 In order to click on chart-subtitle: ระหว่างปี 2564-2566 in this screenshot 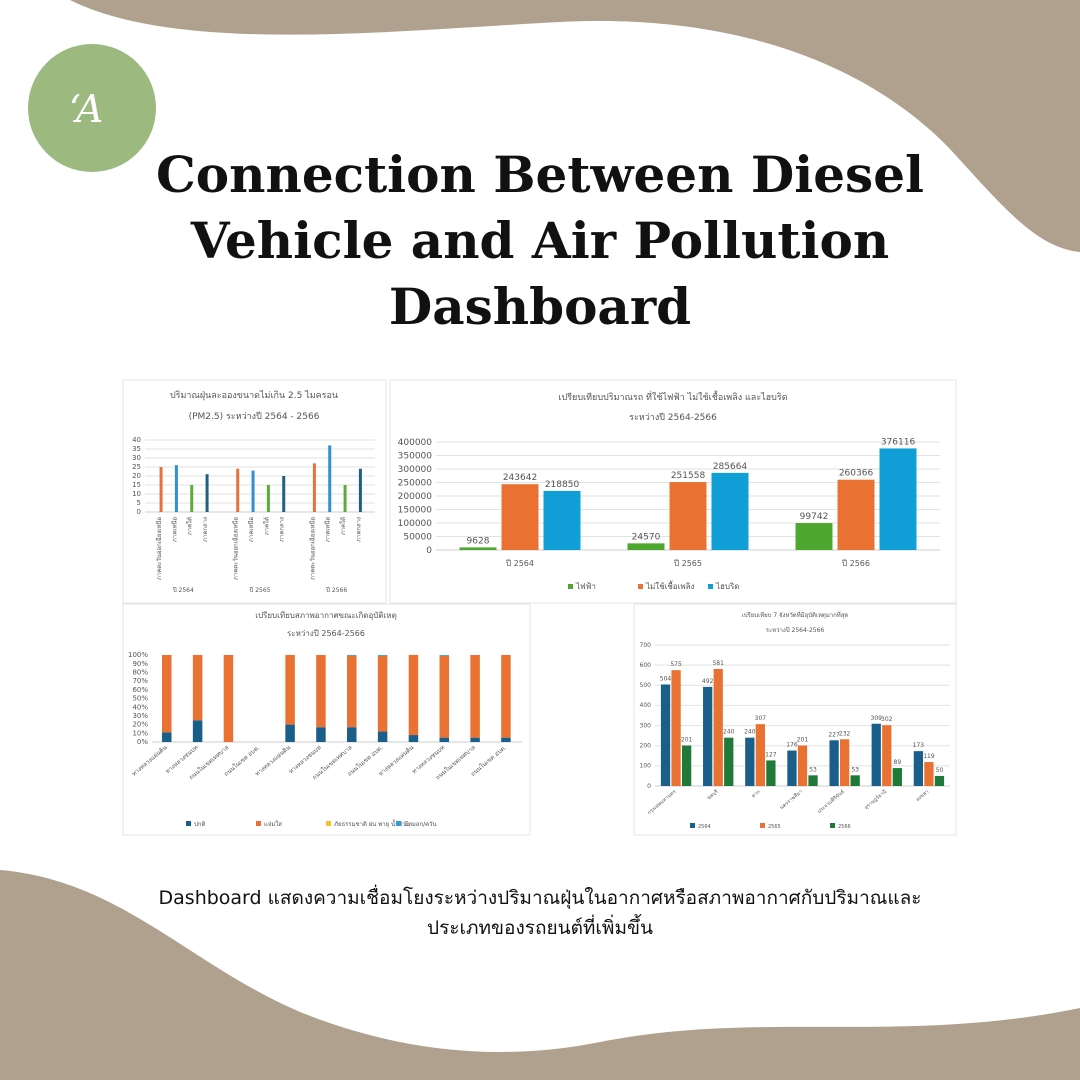, I will do `click(795, 630)`.